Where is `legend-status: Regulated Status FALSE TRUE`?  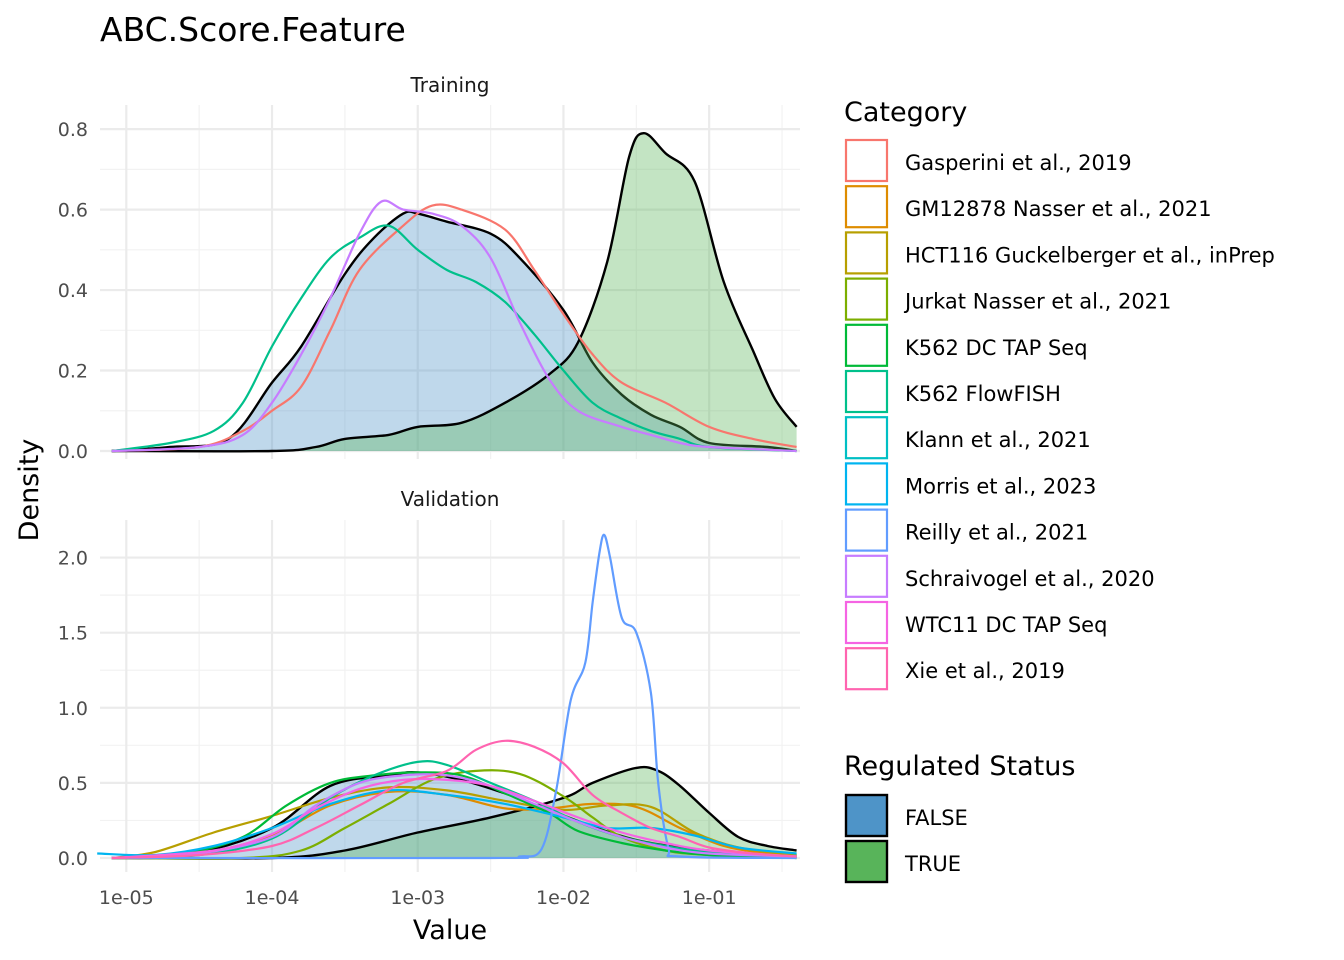 legend-status: Regulated Status FALSE TRUE is located at coordinates (959, 817).